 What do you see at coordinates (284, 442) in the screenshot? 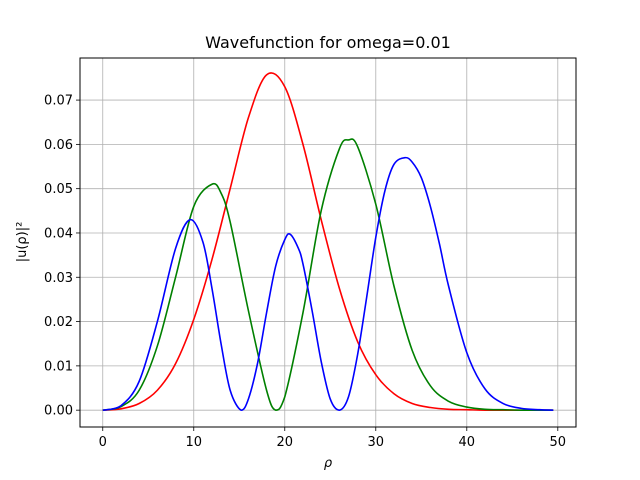
I see `x-tick-label: 20` at bounding box center [284, 442].